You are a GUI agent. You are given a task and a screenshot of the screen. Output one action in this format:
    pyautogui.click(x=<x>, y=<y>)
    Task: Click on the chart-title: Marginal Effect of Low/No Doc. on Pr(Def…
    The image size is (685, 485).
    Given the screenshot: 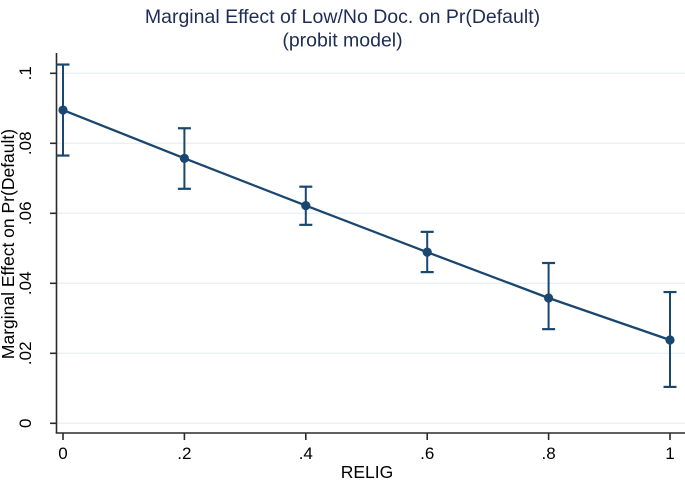 What is the action you would take?
    pyautogui.click(x=342, y=17)
    